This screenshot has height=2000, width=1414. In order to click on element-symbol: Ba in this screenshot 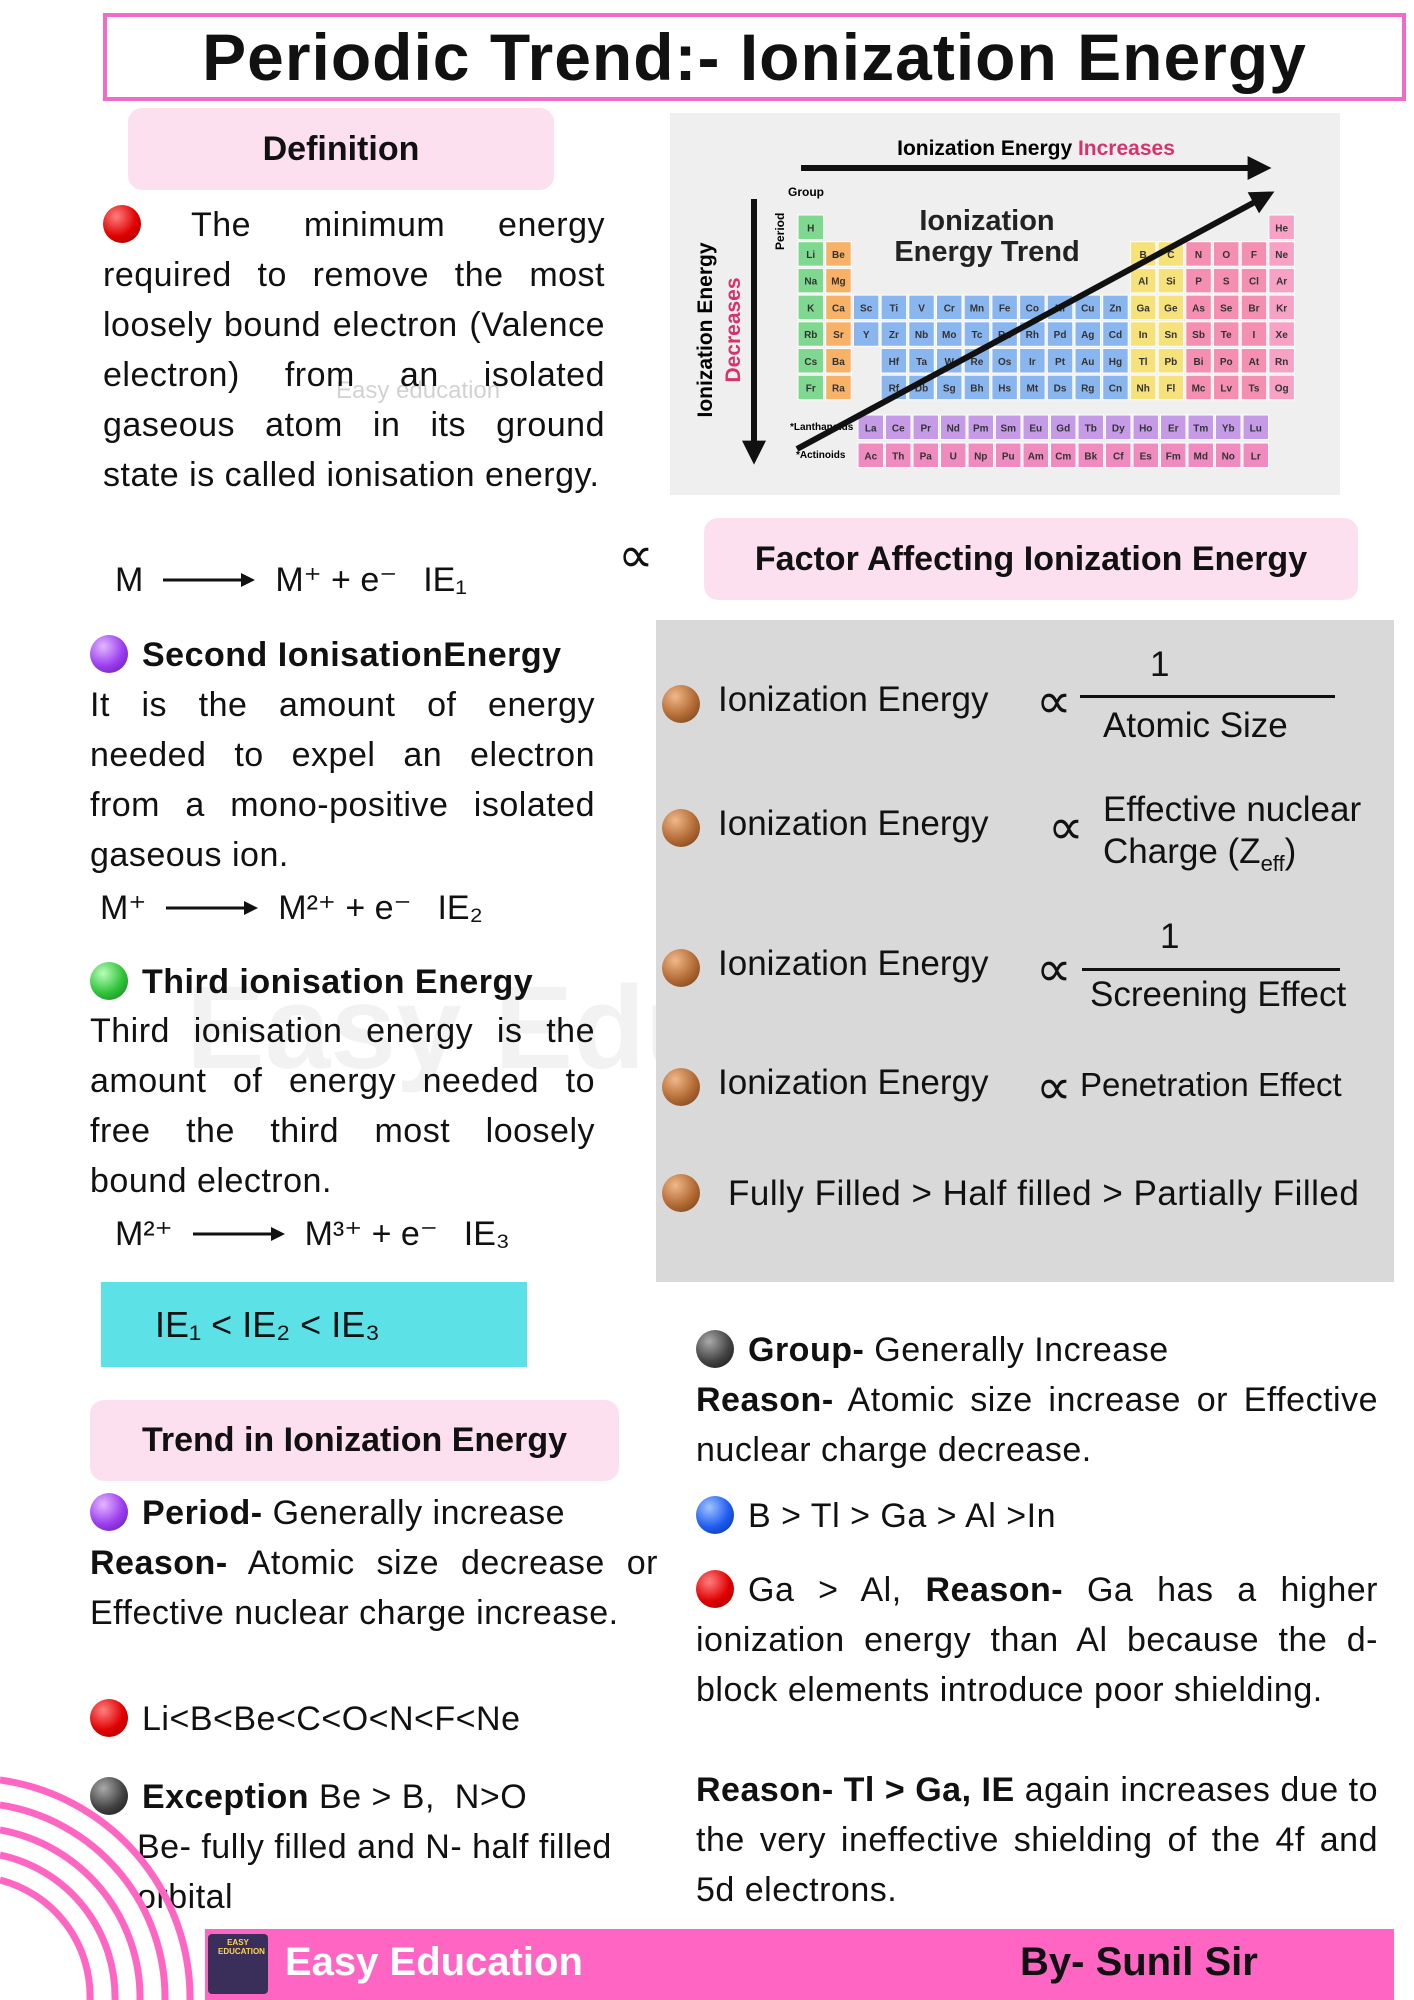, I will do `click(838, 362)`.